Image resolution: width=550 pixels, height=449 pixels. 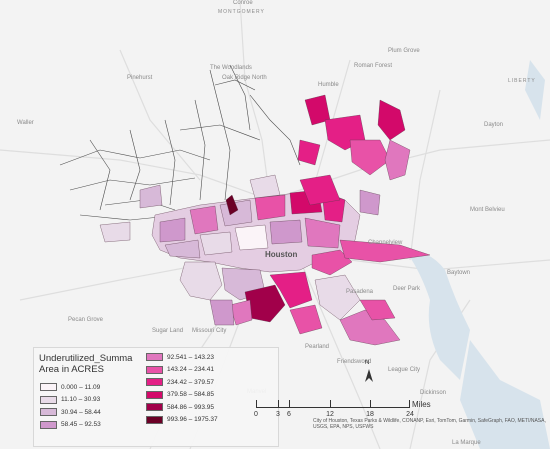 I want to click on place-label-the-woodlands: The Woodlands, so click(x=231, y=68).